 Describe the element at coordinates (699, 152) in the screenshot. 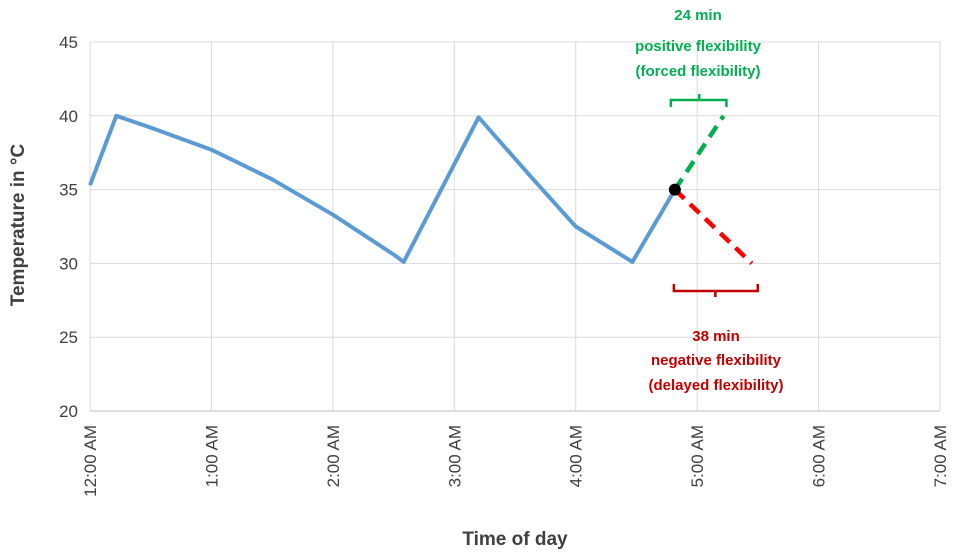

I see `positive-flexibility-line` at that location.